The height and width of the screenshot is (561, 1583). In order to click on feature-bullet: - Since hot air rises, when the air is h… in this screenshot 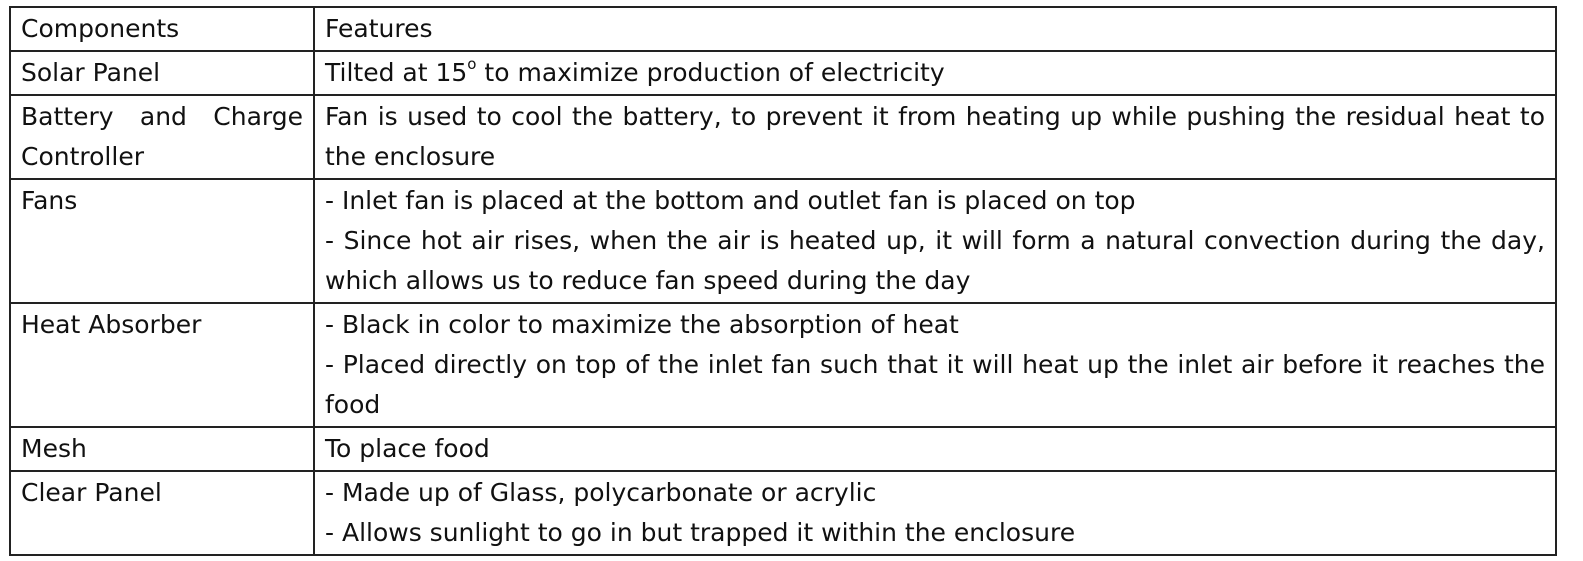, I will do `click(935, 260)`.